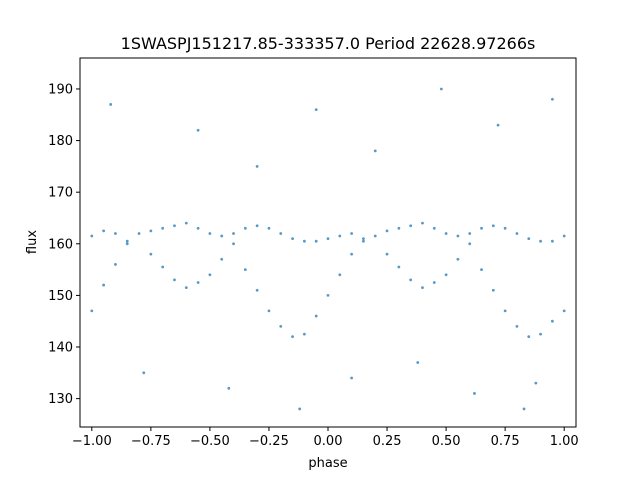 Image resolution: width=640 pixels, height=480 pixels. Describe the element at coordinates (60, 244) in the screenshot. I see `y-tick-label: 160` at that location.